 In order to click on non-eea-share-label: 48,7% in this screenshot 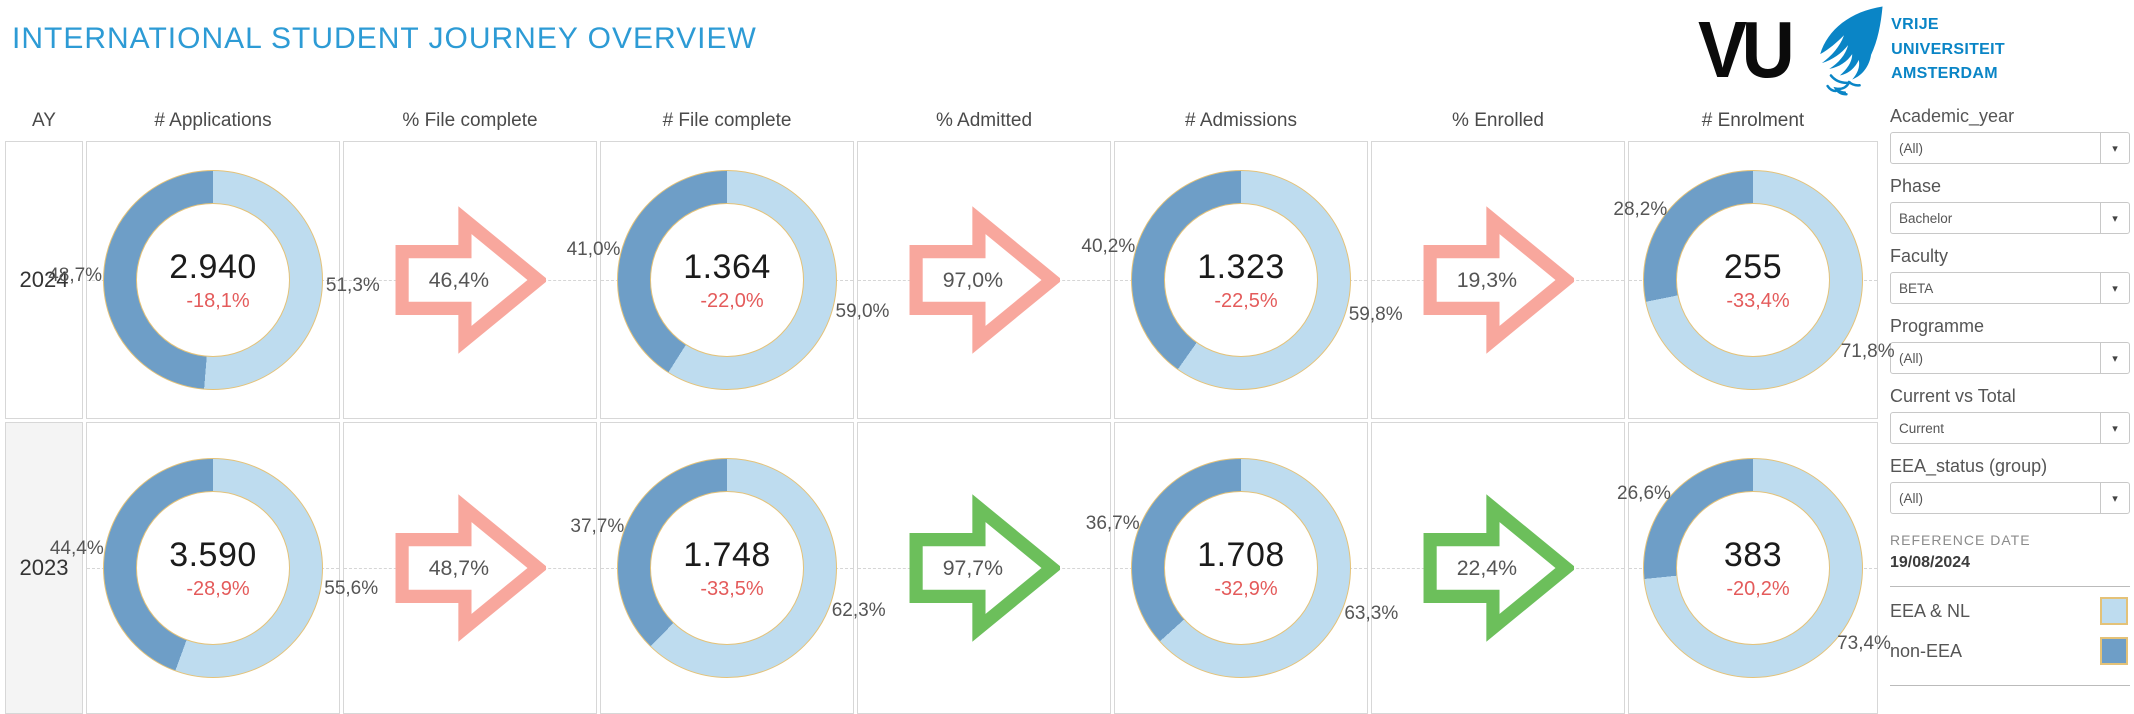, I will do `click(75, 276)`.